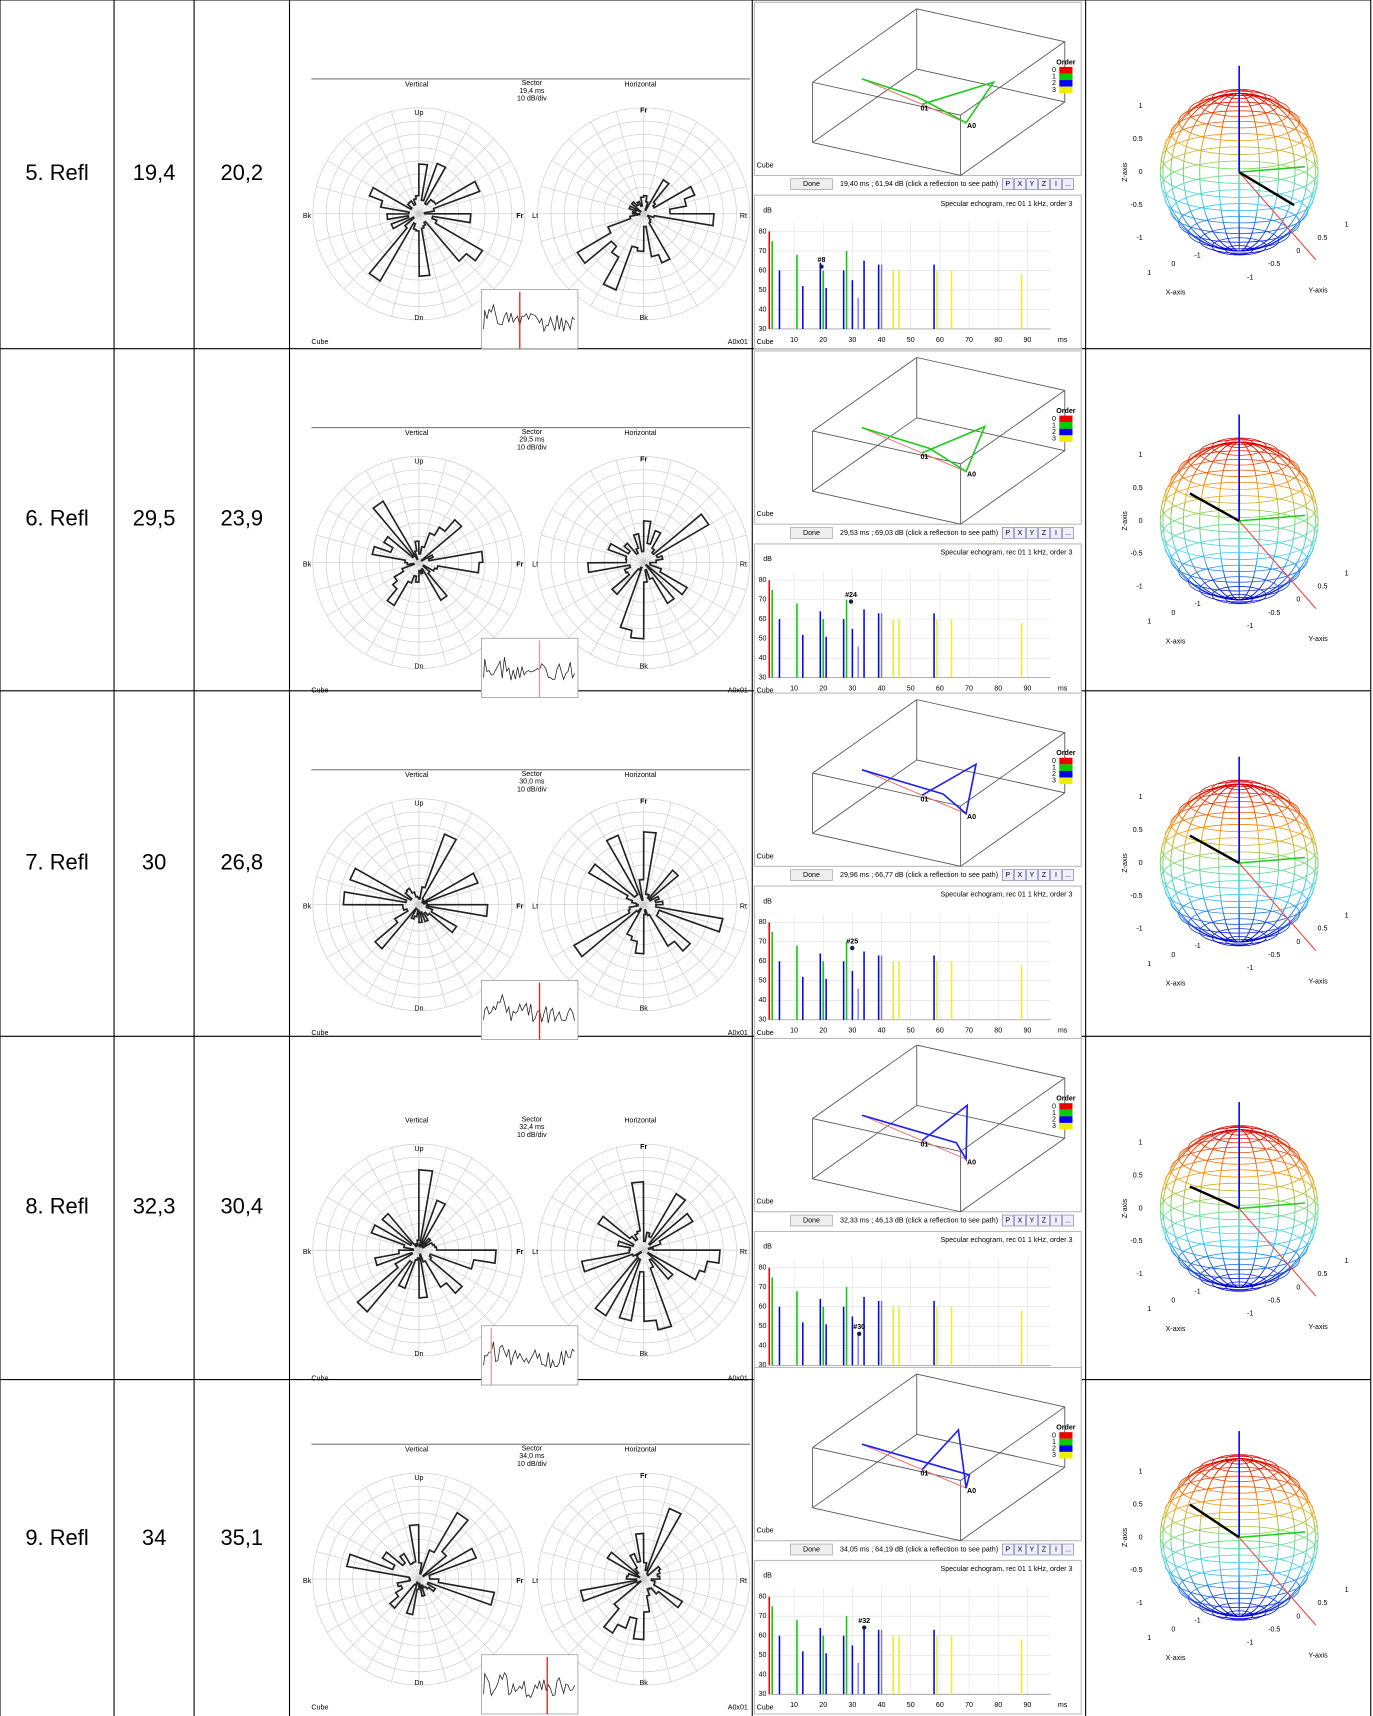 The height and width of the screenshot is (1716, 1373). Describe the element at coordinates (1066, 1442) in the screenshot. I see `order-swatch` at that location.